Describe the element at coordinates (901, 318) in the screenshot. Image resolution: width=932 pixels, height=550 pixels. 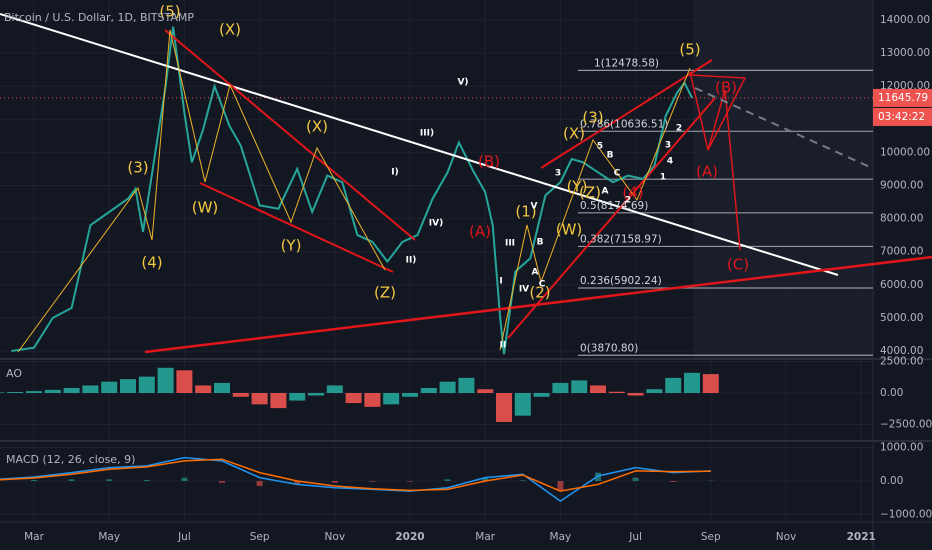
I see `price-tick-label: 5000.00` at that location.